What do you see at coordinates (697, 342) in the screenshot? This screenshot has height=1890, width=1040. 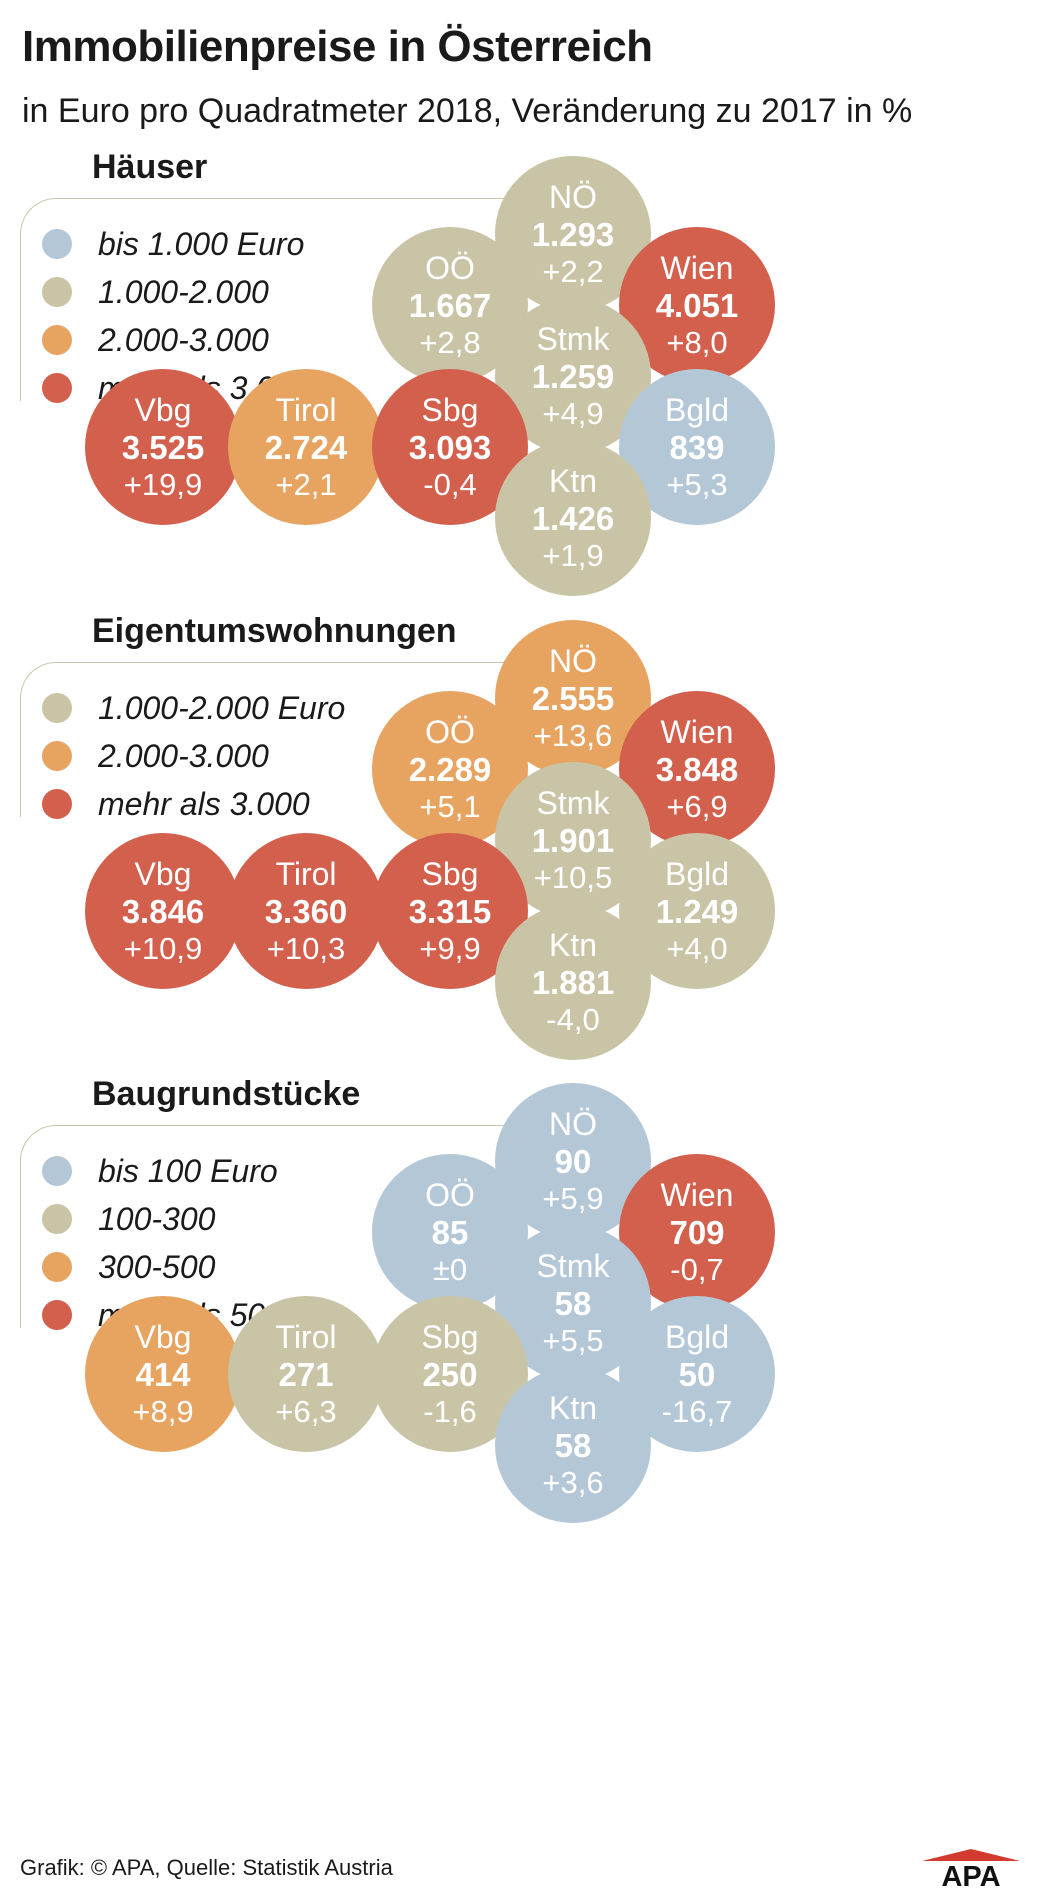 I see `region-change: +8,0` at bounding box center [697, 342].